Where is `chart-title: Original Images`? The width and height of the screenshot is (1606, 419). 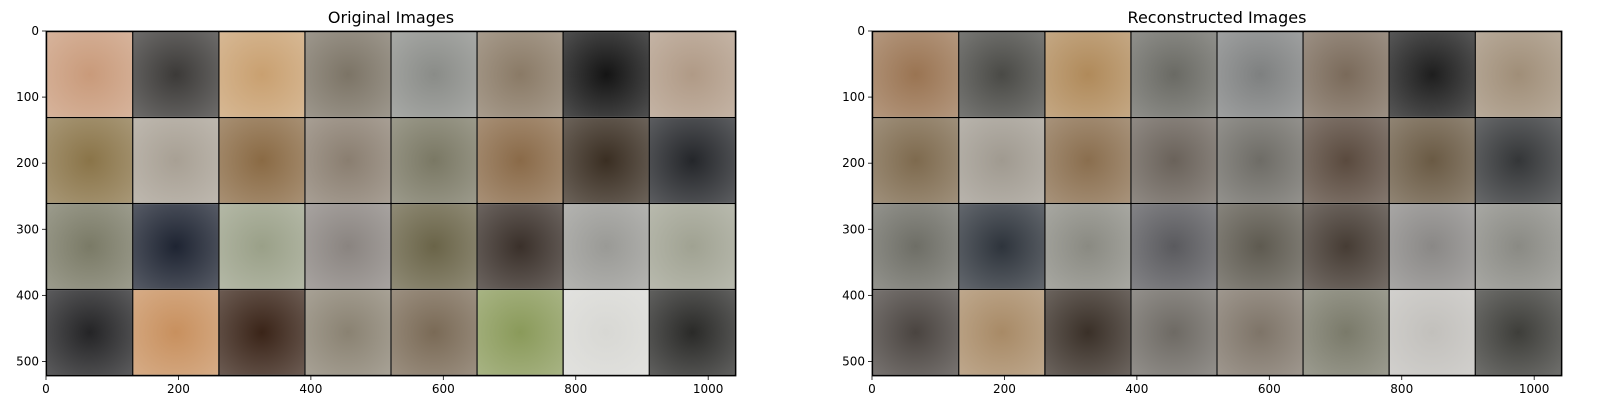 chart-title: Original Images is located at coordinates (391, 17).